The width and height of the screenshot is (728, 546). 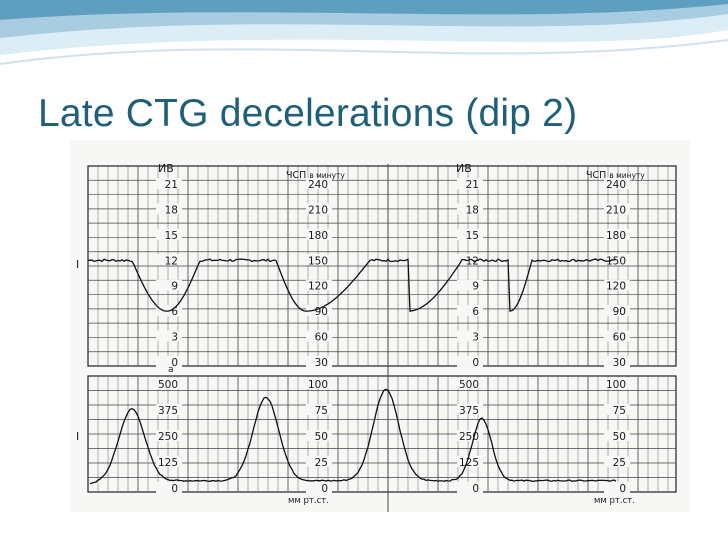 I want to click on left-tick-label: 6, so click(x=174, y=312).